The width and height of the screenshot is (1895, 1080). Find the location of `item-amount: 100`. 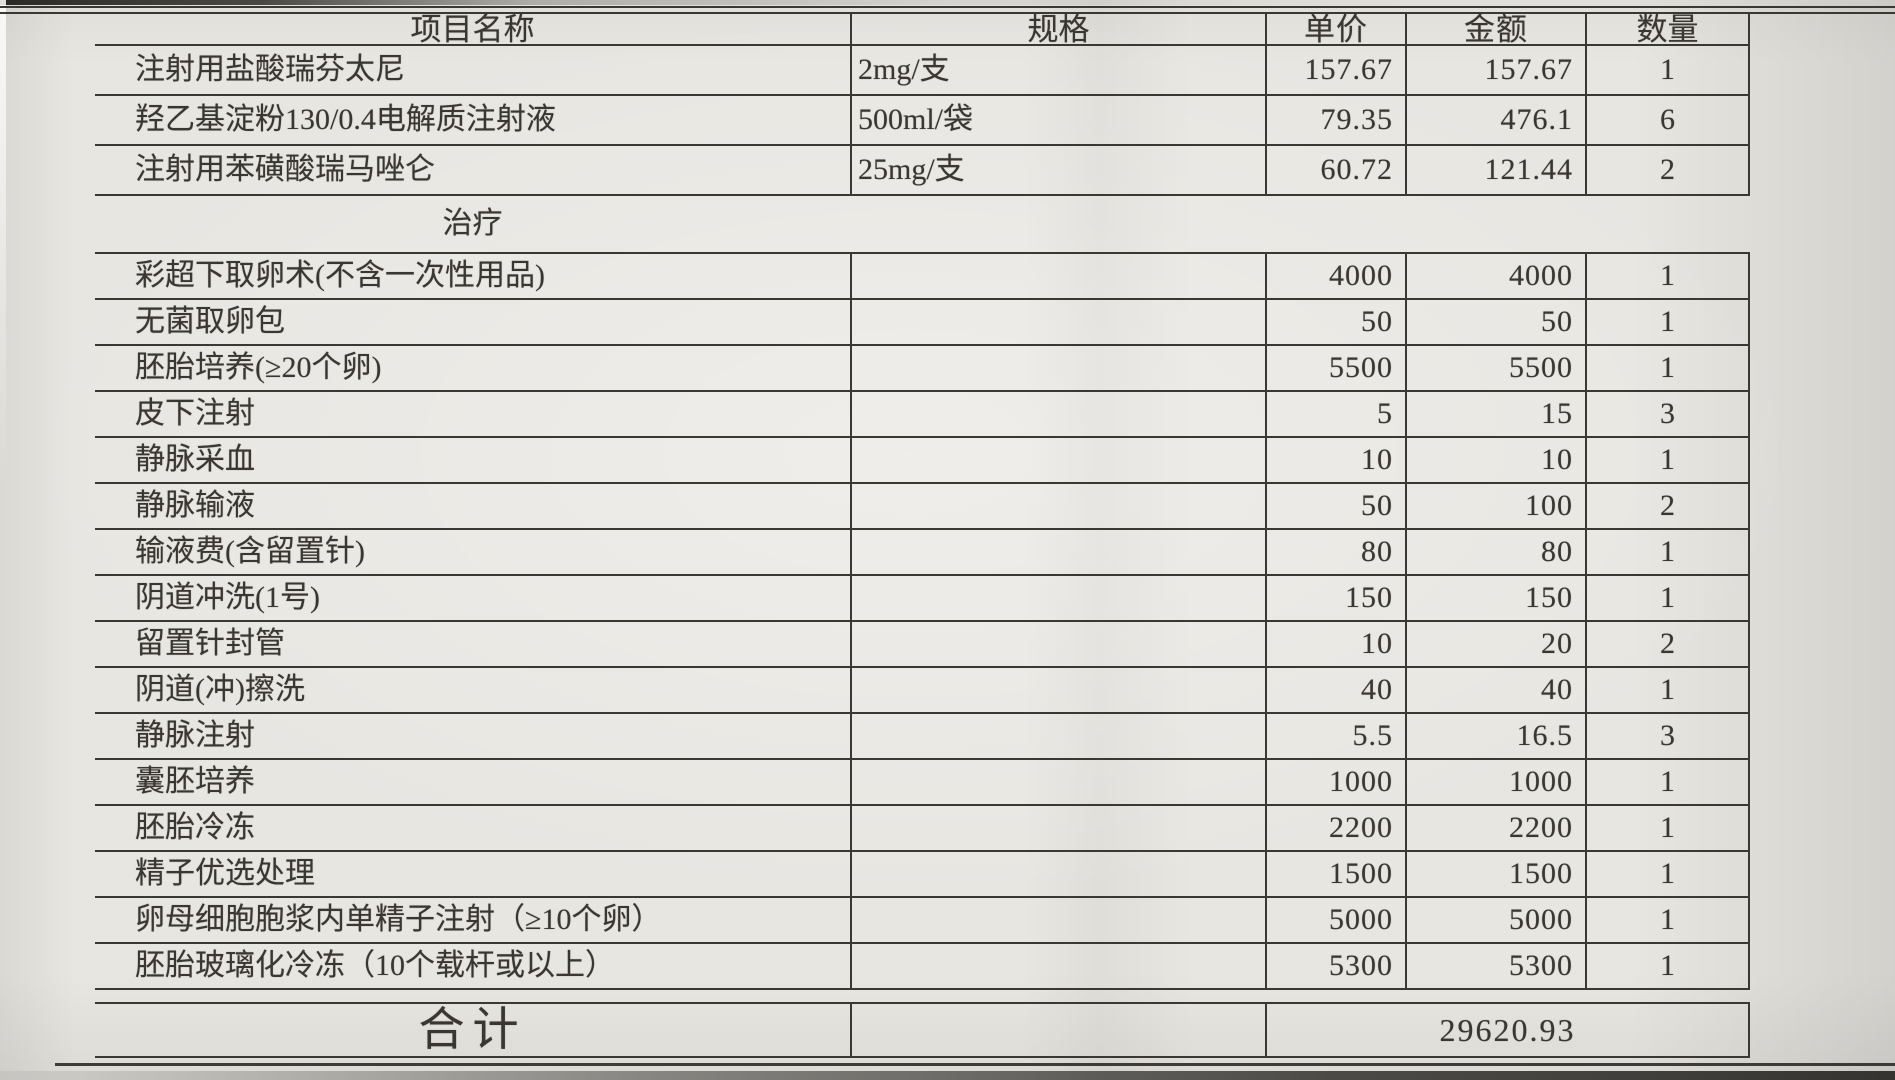

item-amount: 100 is located at coordinates (1495, 506).